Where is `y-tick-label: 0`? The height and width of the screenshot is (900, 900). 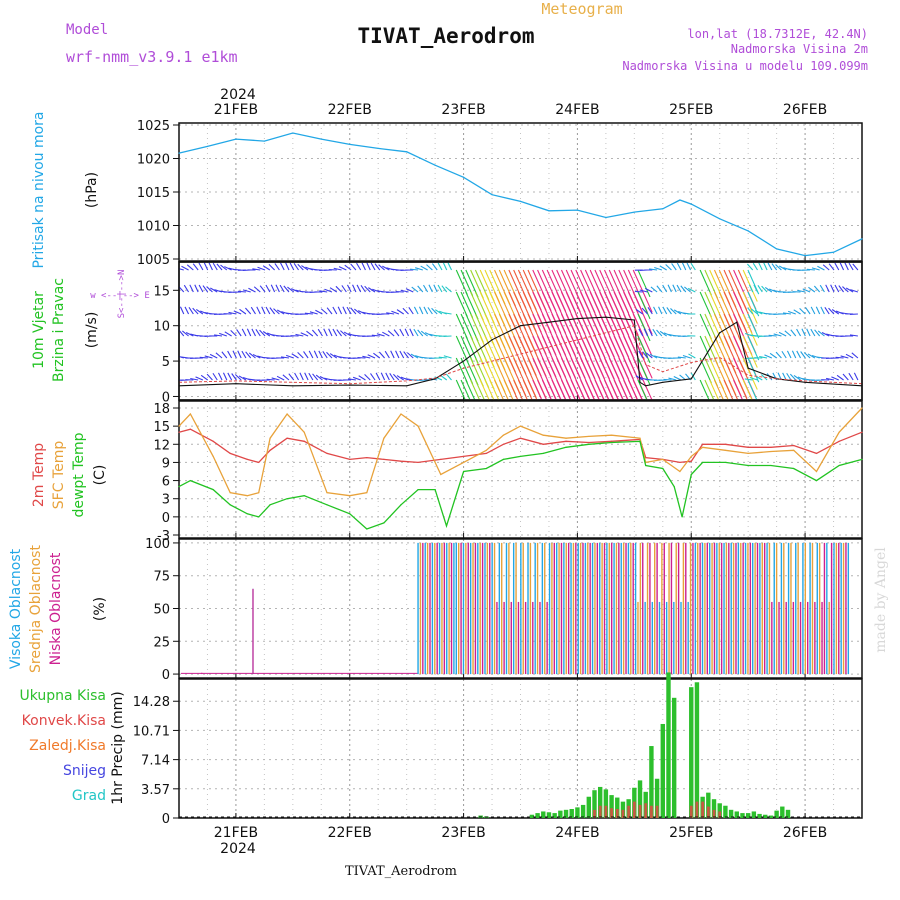 y-tick-label: 0 is located at coordinates (166, 518).